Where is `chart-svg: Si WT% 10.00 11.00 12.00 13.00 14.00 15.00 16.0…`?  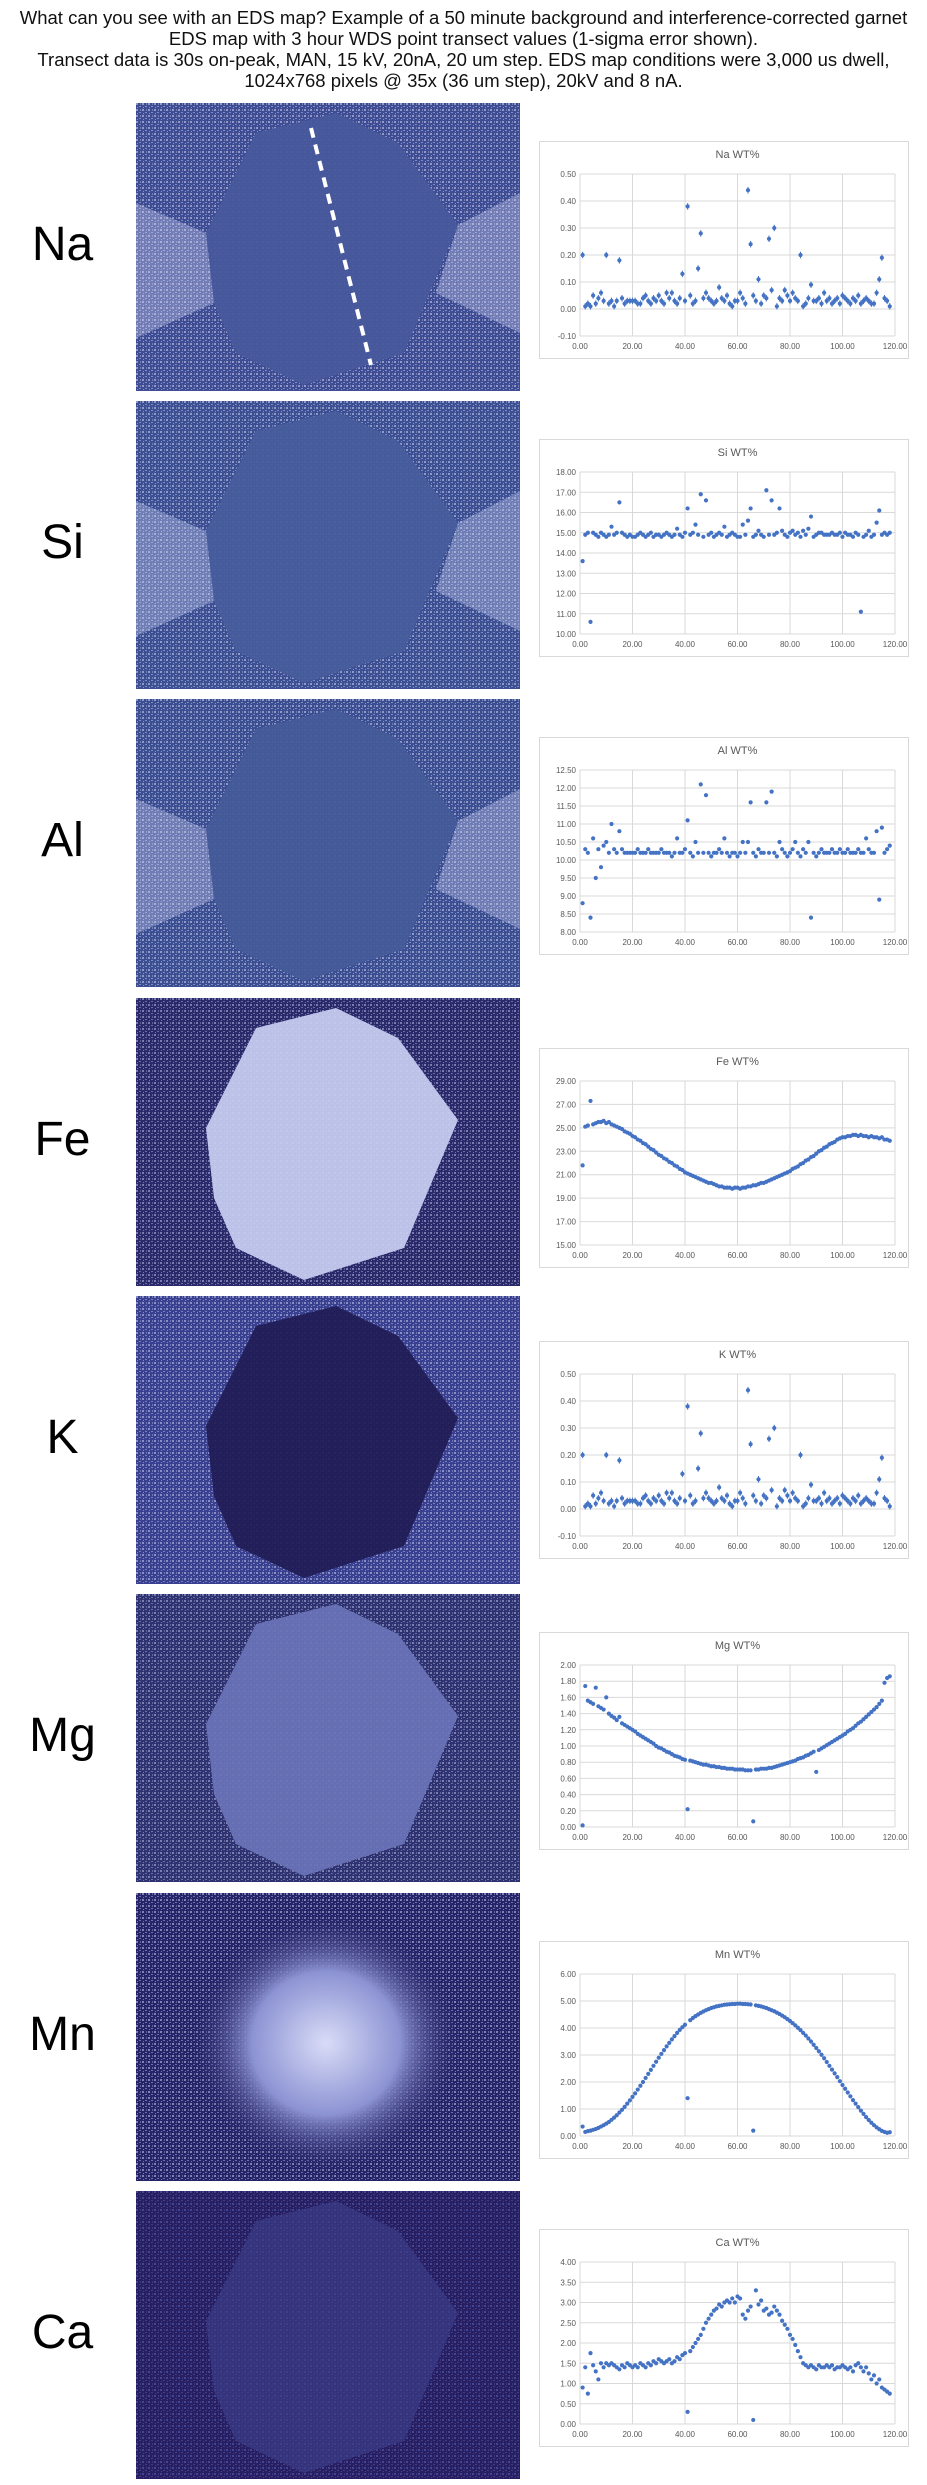
chart-svg: Si WT% 10.00 11.00 12.00 13.00 14.00 15.00 16.0… is located at coordinates (732, 548).